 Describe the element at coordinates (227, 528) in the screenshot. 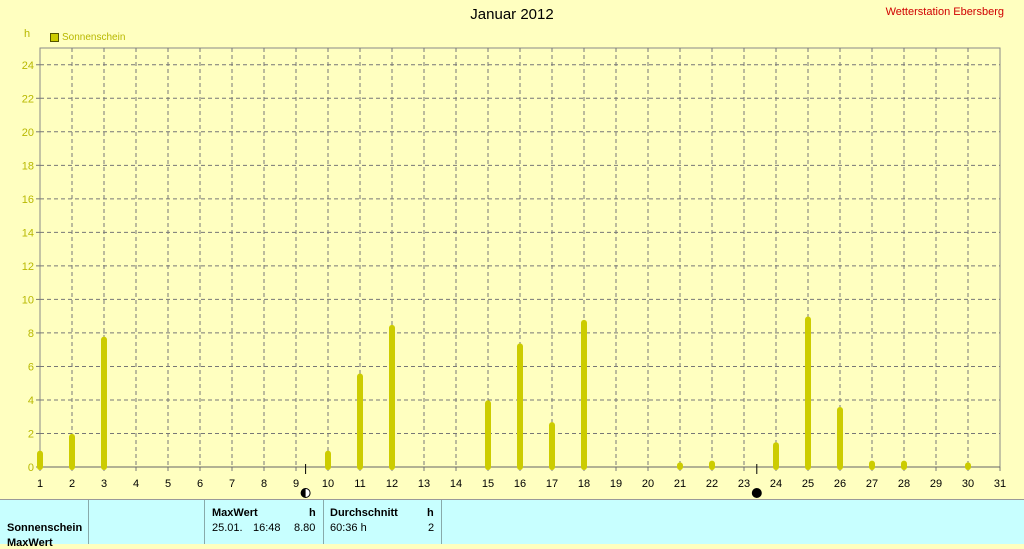

I see `max-date: 25.01.` at that location.